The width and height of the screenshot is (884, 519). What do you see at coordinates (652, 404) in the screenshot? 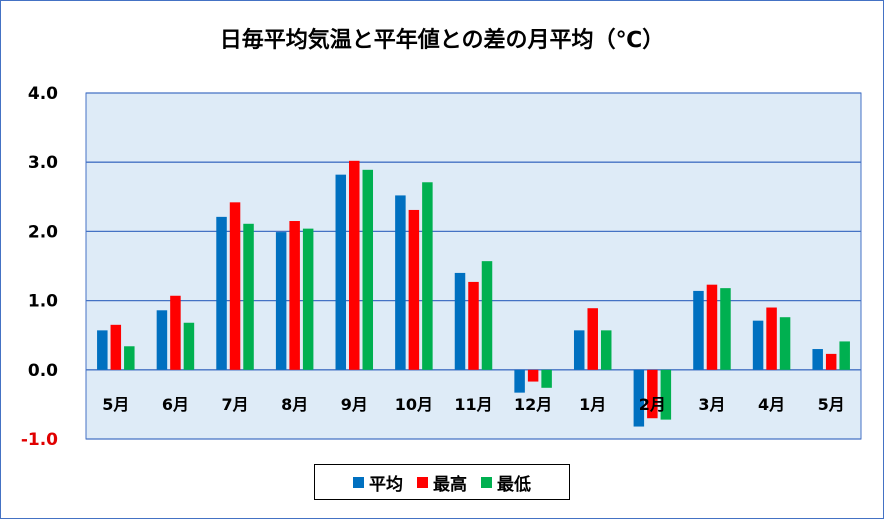
I see `x-category-label: 2月` at bounding box center [652, 404].